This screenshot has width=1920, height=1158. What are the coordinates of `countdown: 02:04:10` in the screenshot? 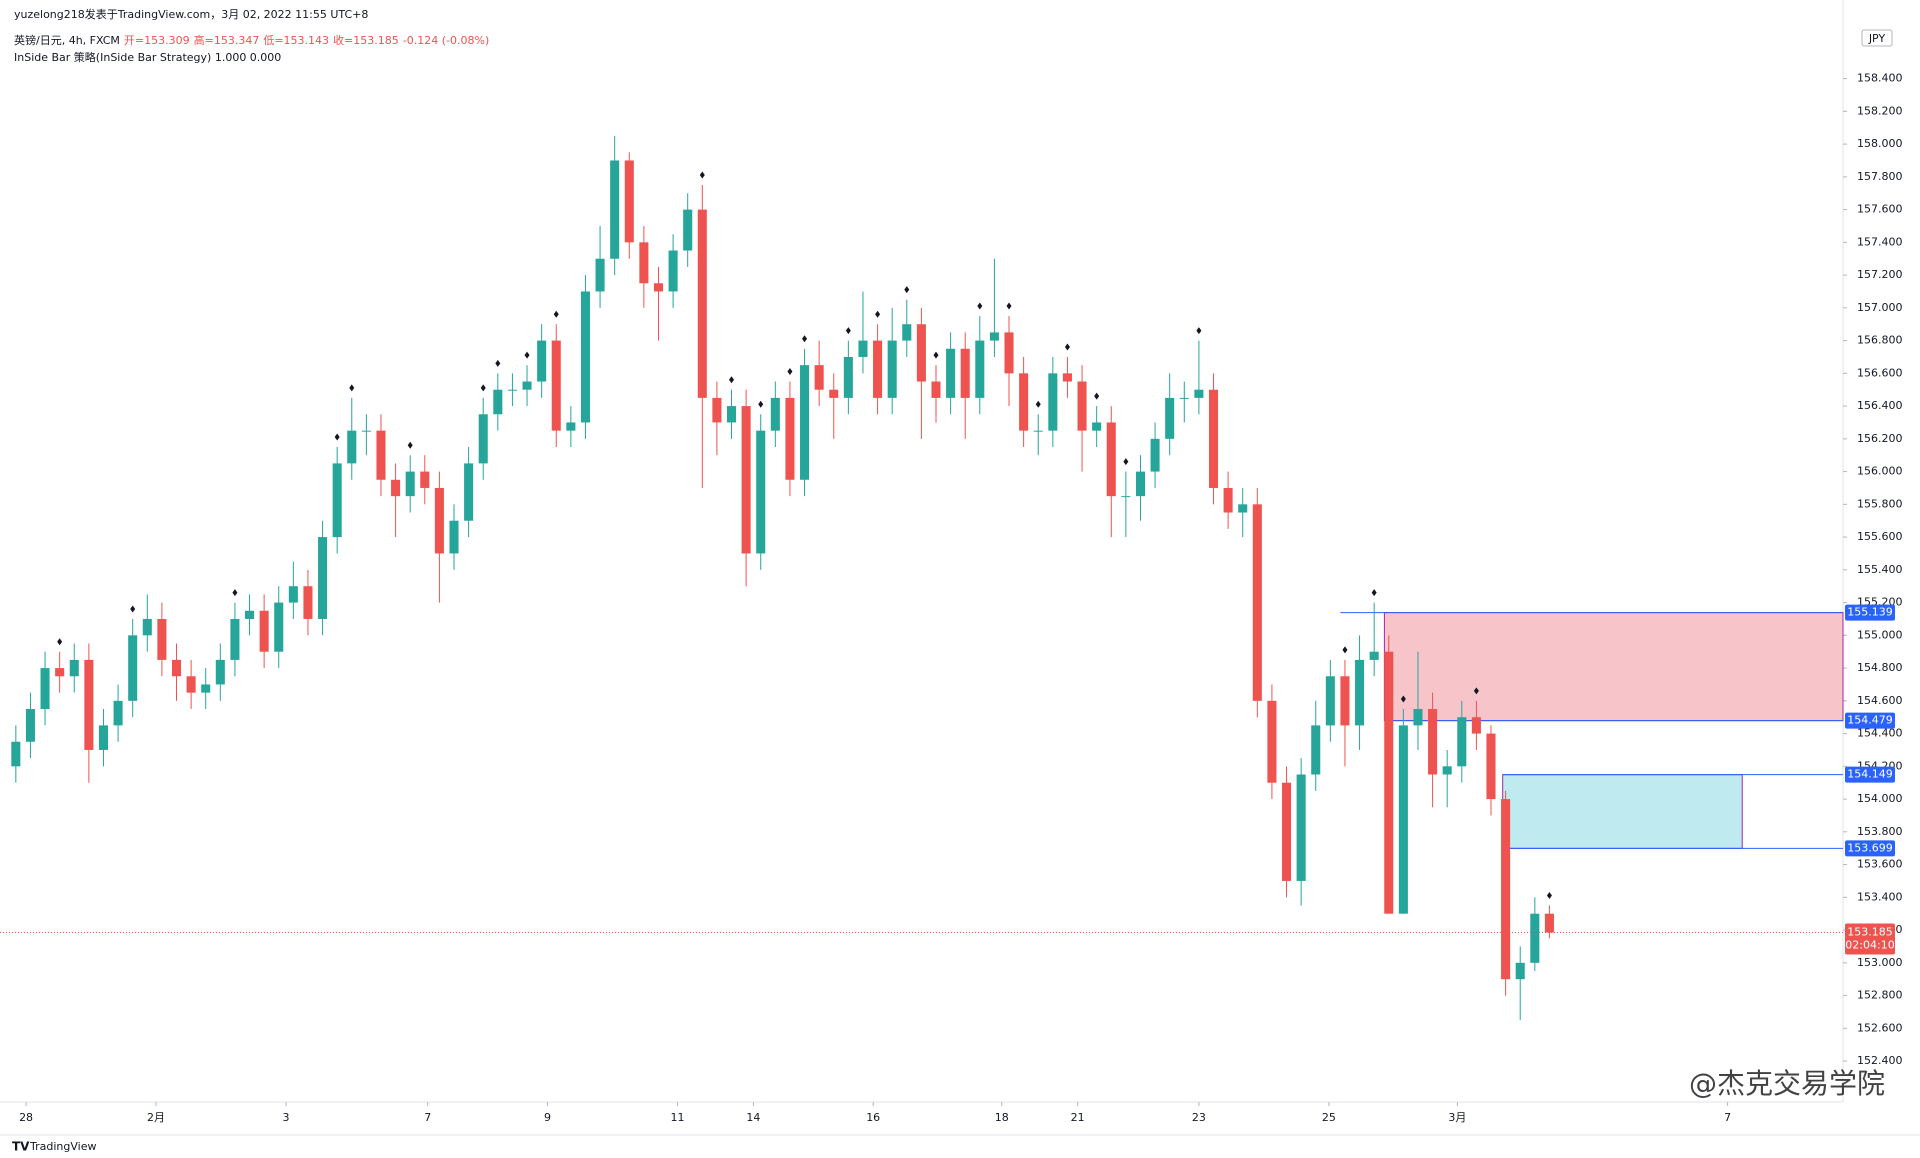 It's located at (1869, 945).